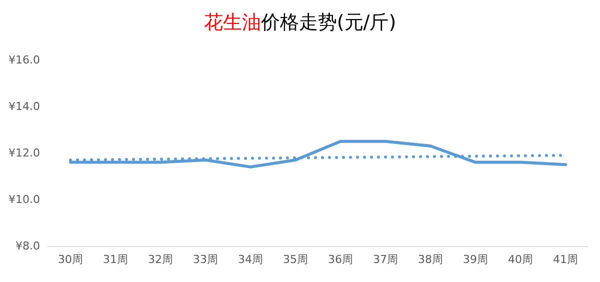 This screenshot has height=282, width=600. I want to click on x-tick-label: 30周, so click(70, 259).